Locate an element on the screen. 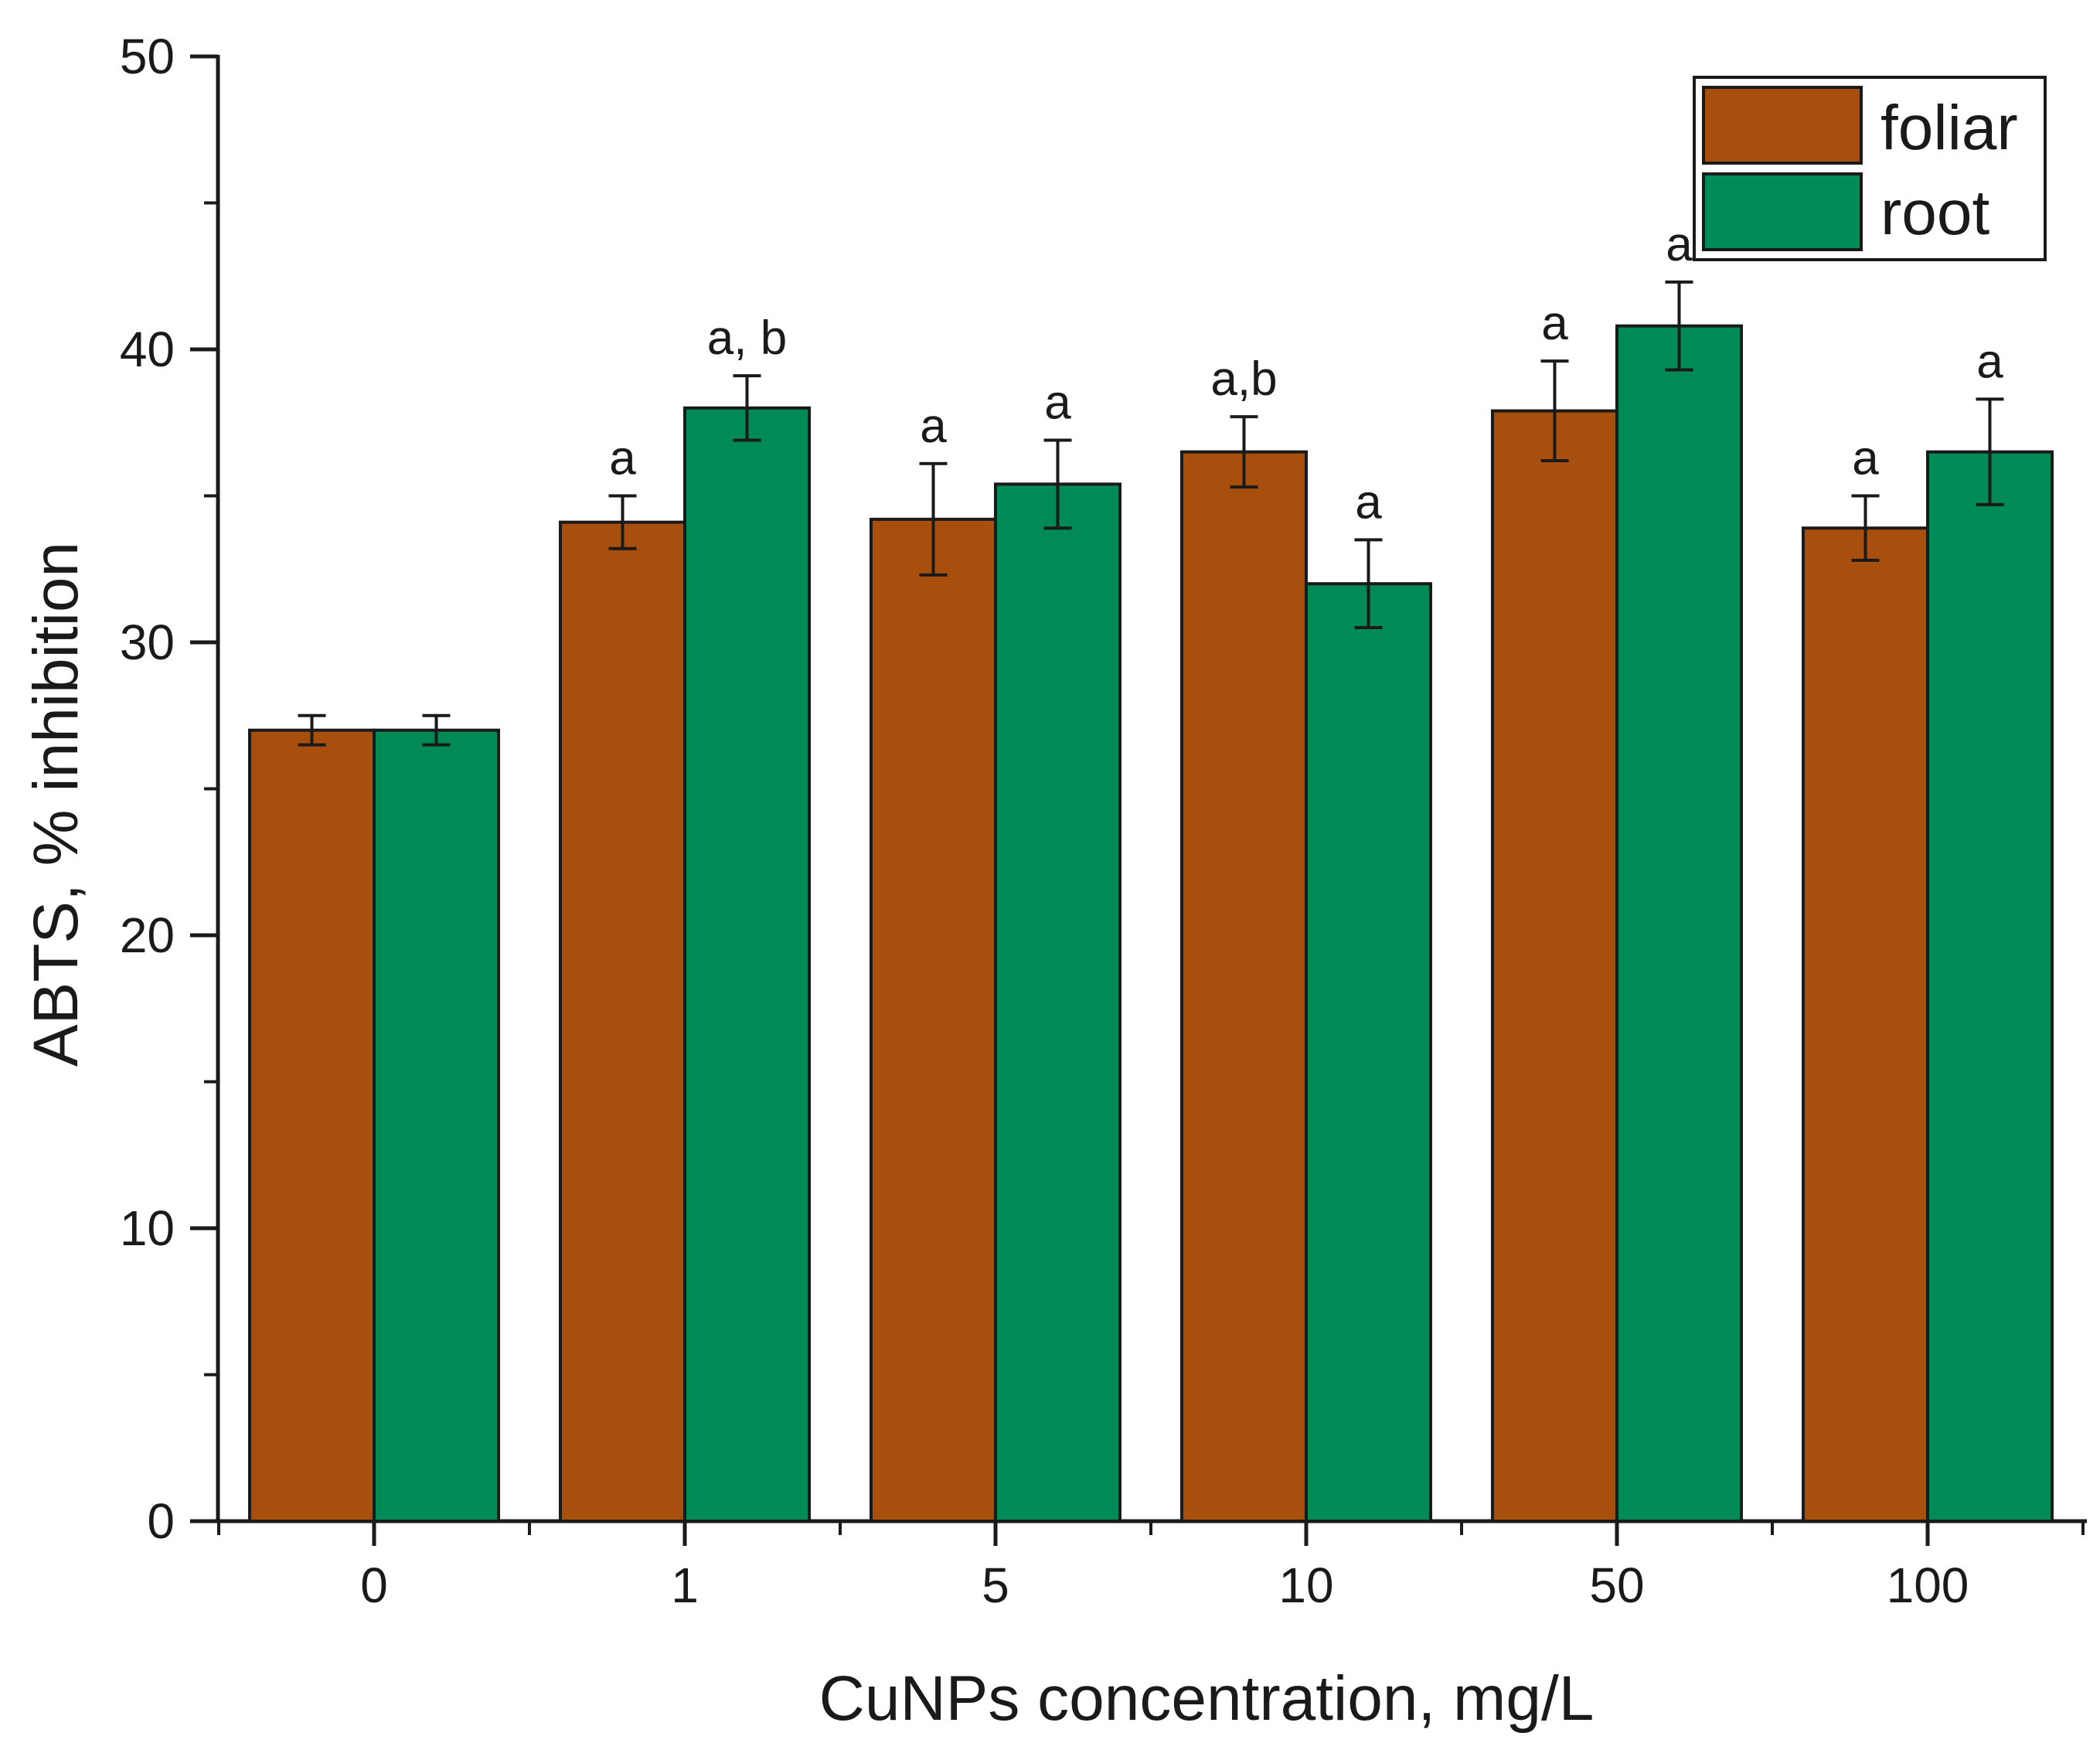 Image resolution: width=2100 pixels, height=1743 pixels. y-tick-label: 30 is located at coordinates (147, 642).